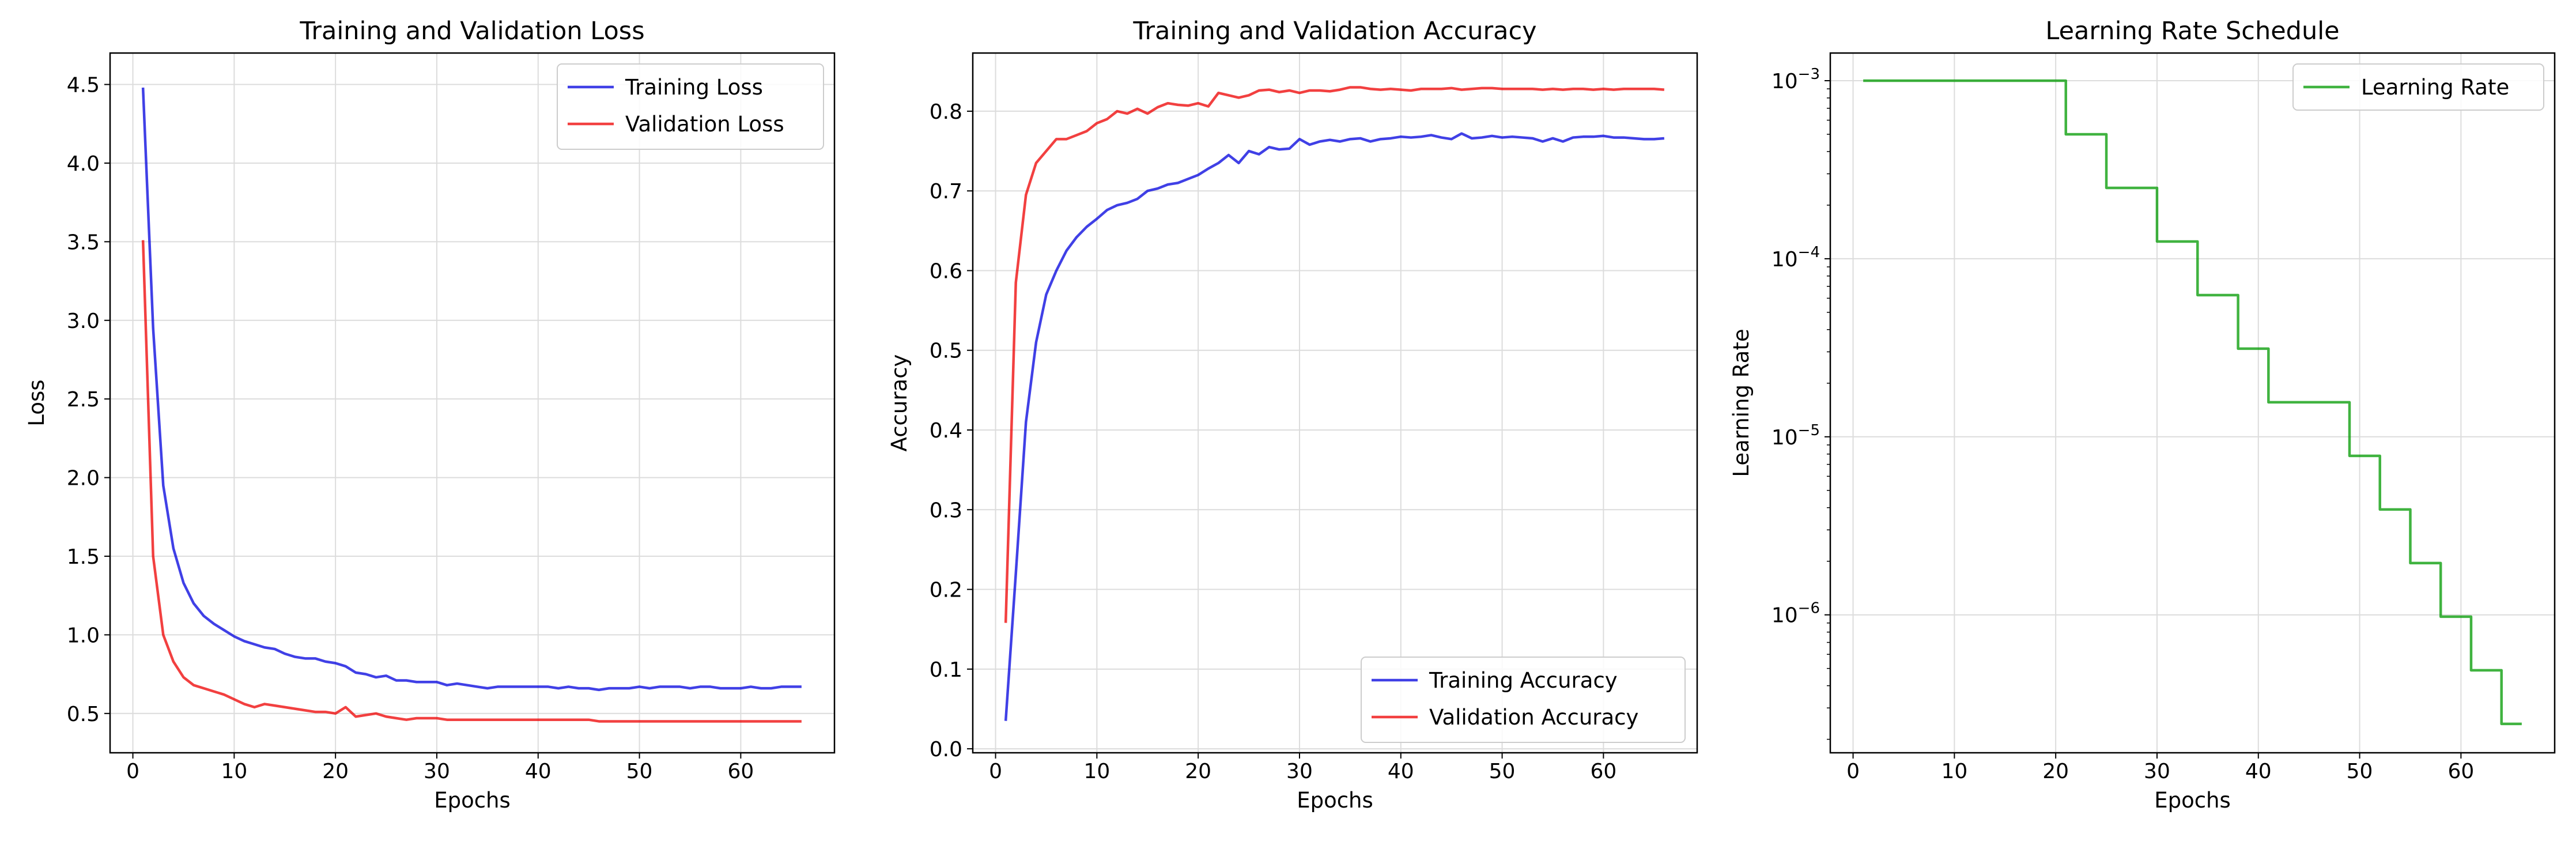 The image size is (2576, 845). What do you see at coordinates (946, 431) in the screenshot?
I see `y-tick-label: 0.4` at bounding box center [946, 431].